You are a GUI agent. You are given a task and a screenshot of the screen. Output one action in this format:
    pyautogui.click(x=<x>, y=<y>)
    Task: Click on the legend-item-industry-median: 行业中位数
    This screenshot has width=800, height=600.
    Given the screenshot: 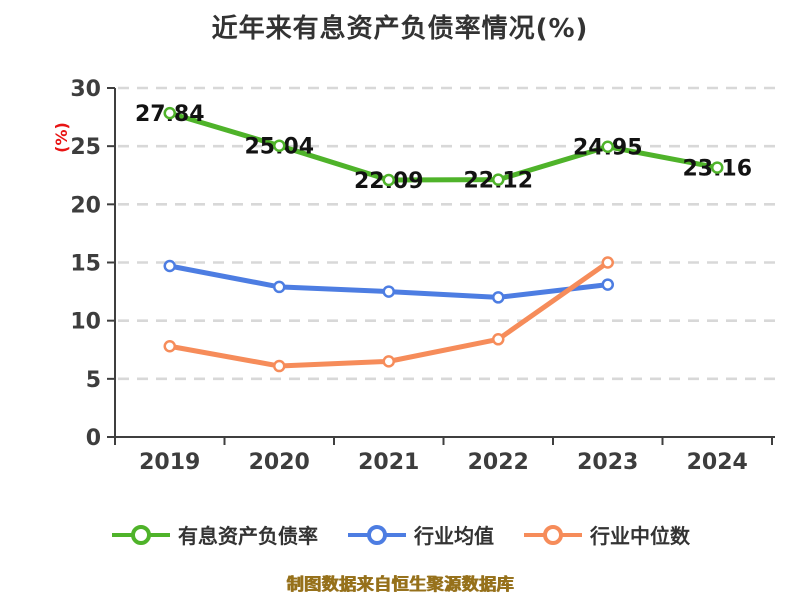 What is the action you would take?
    pyautogui.click(x=606, y=534)
    